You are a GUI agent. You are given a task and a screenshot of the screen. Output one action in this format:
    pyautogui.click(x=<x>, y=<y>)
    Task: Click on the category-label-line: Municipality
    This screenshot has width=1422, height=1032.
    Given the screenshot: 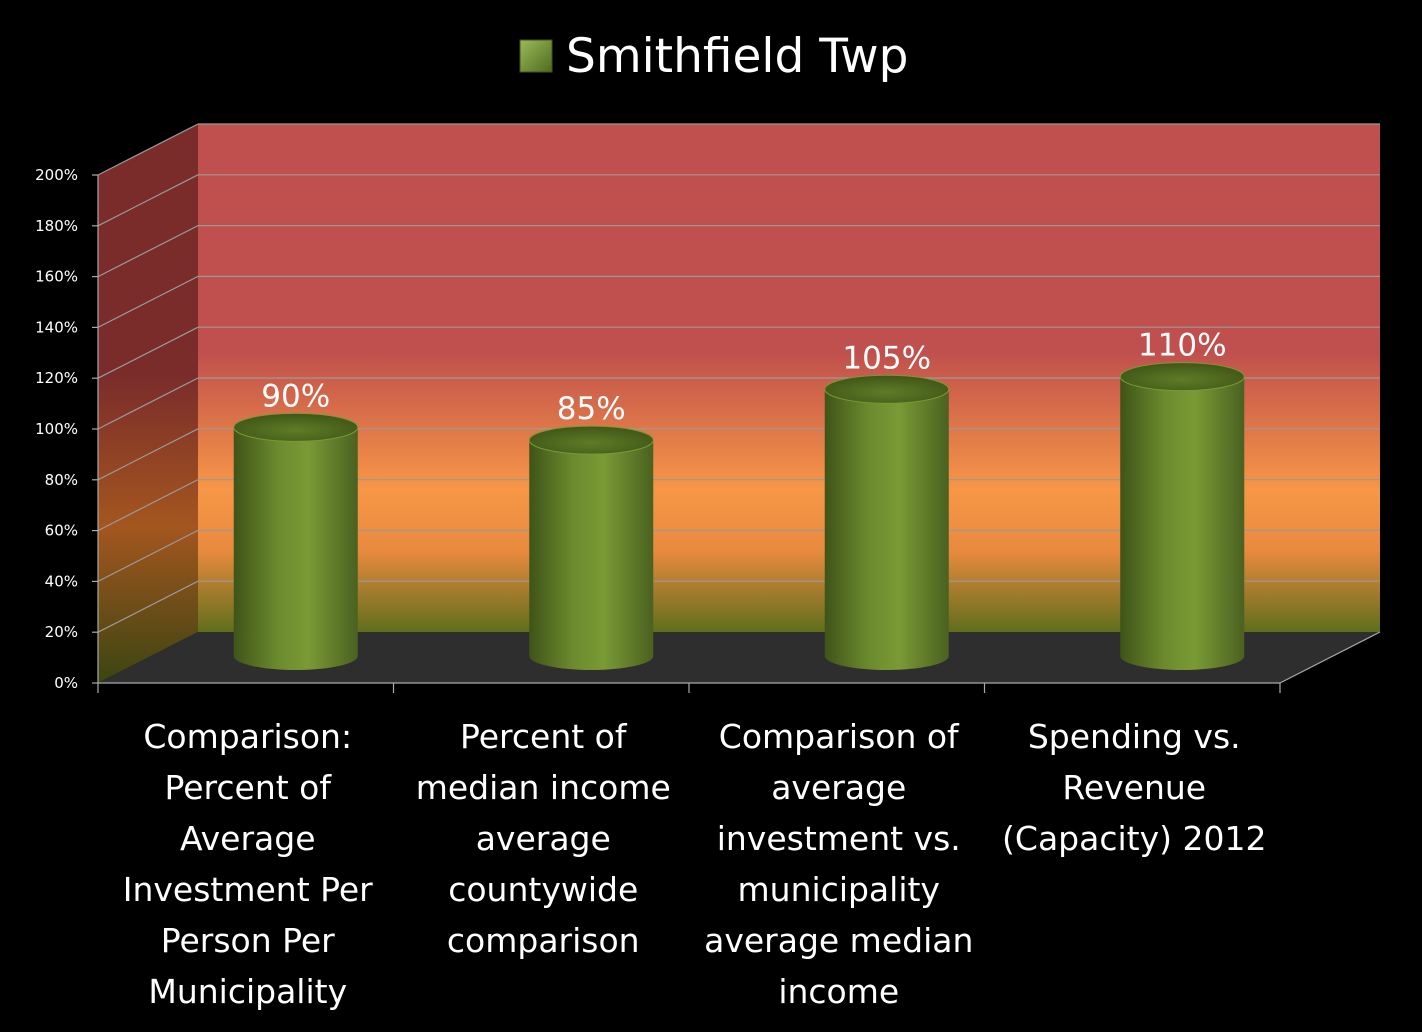 What is the action you would take?
    pyautogui.click(x=247, y=991)
    